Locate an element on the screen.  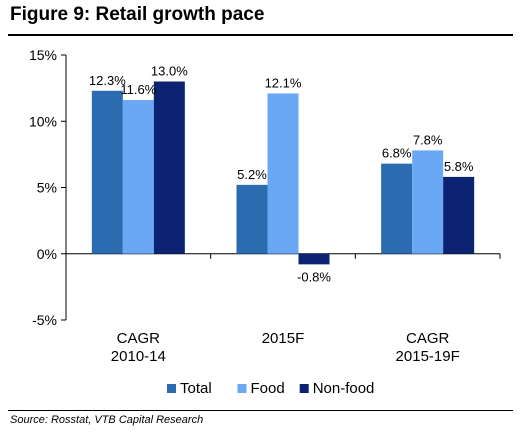
legend-label: Food is located at coordinates (268, 388).